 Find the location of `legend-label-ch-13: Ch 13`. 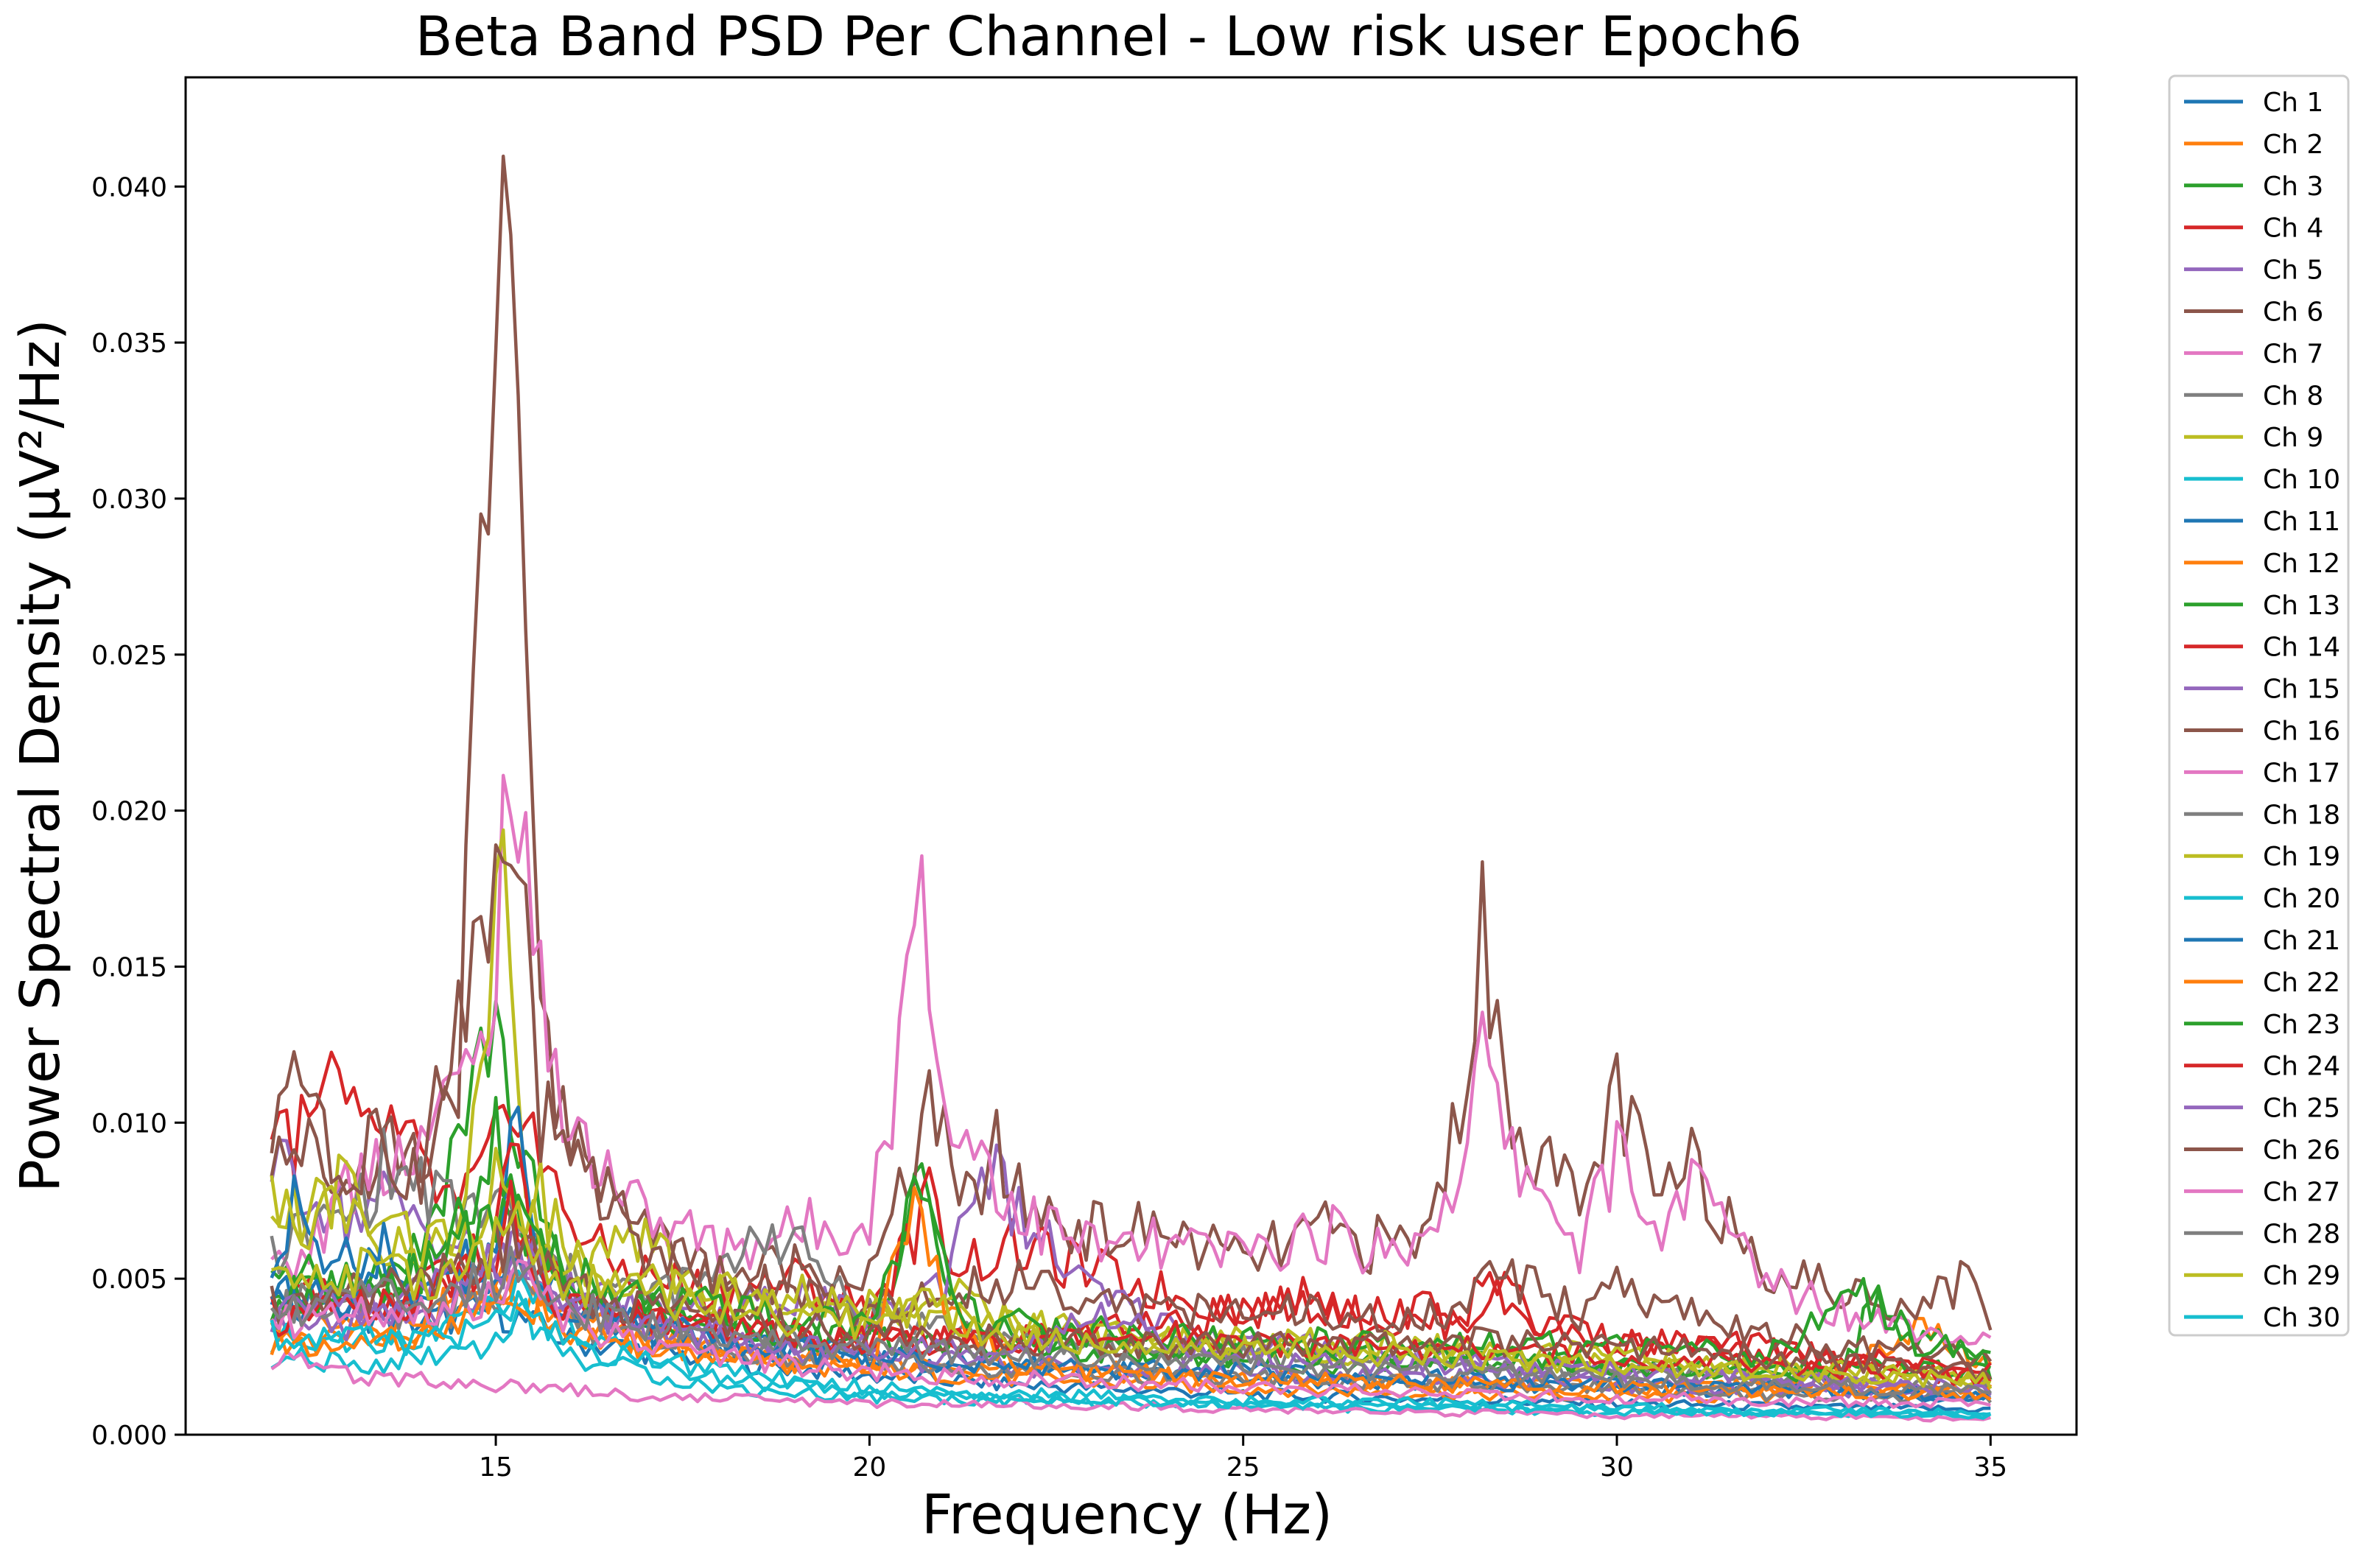

legend-label-ch-13: Ch 13 is located at coordinates (2301, 606).